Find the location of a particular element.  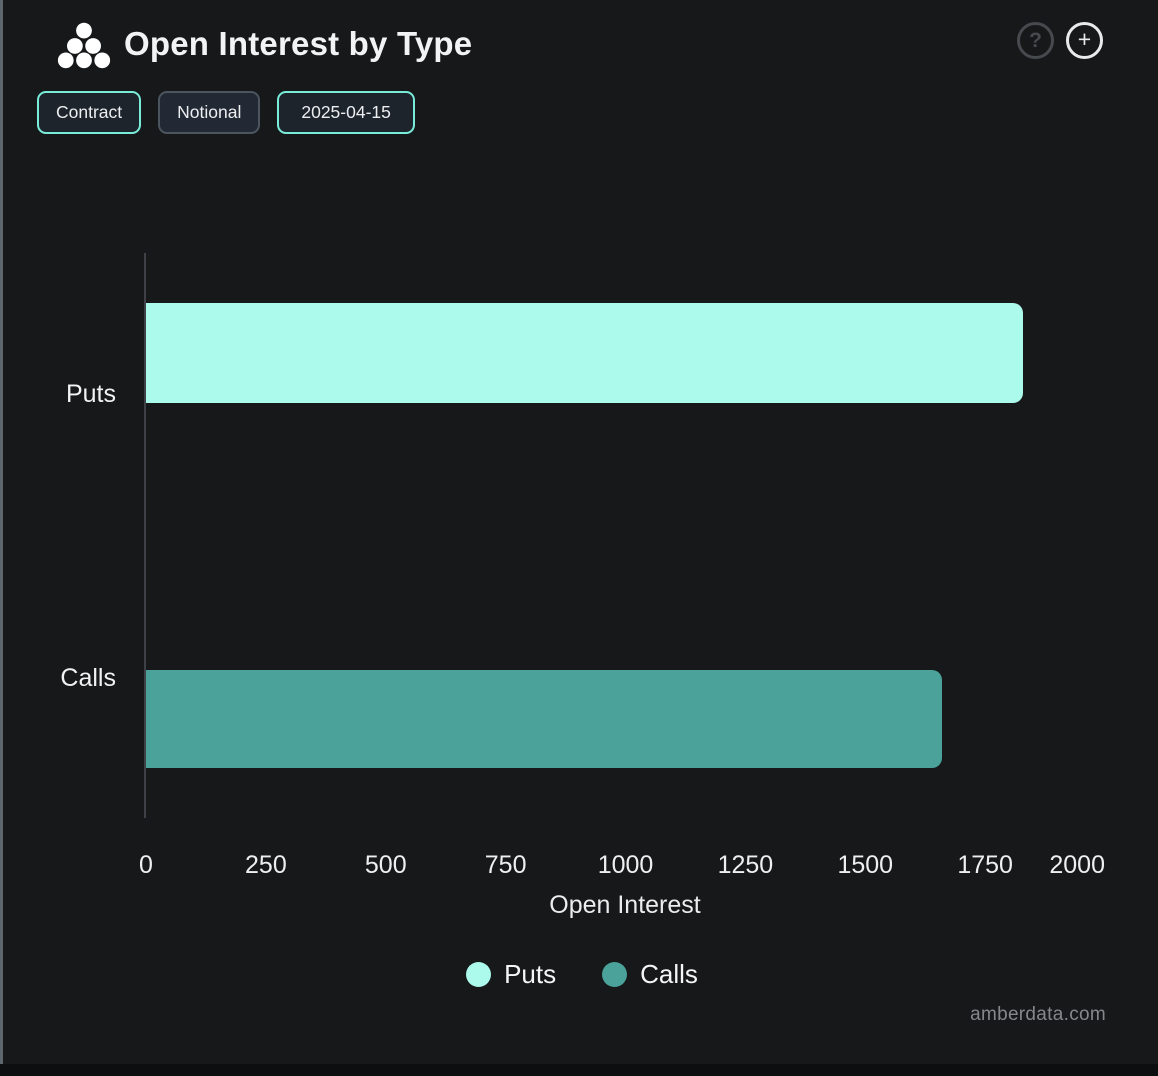

x-tick-label: 1500 is located at coordinates (865, 865).